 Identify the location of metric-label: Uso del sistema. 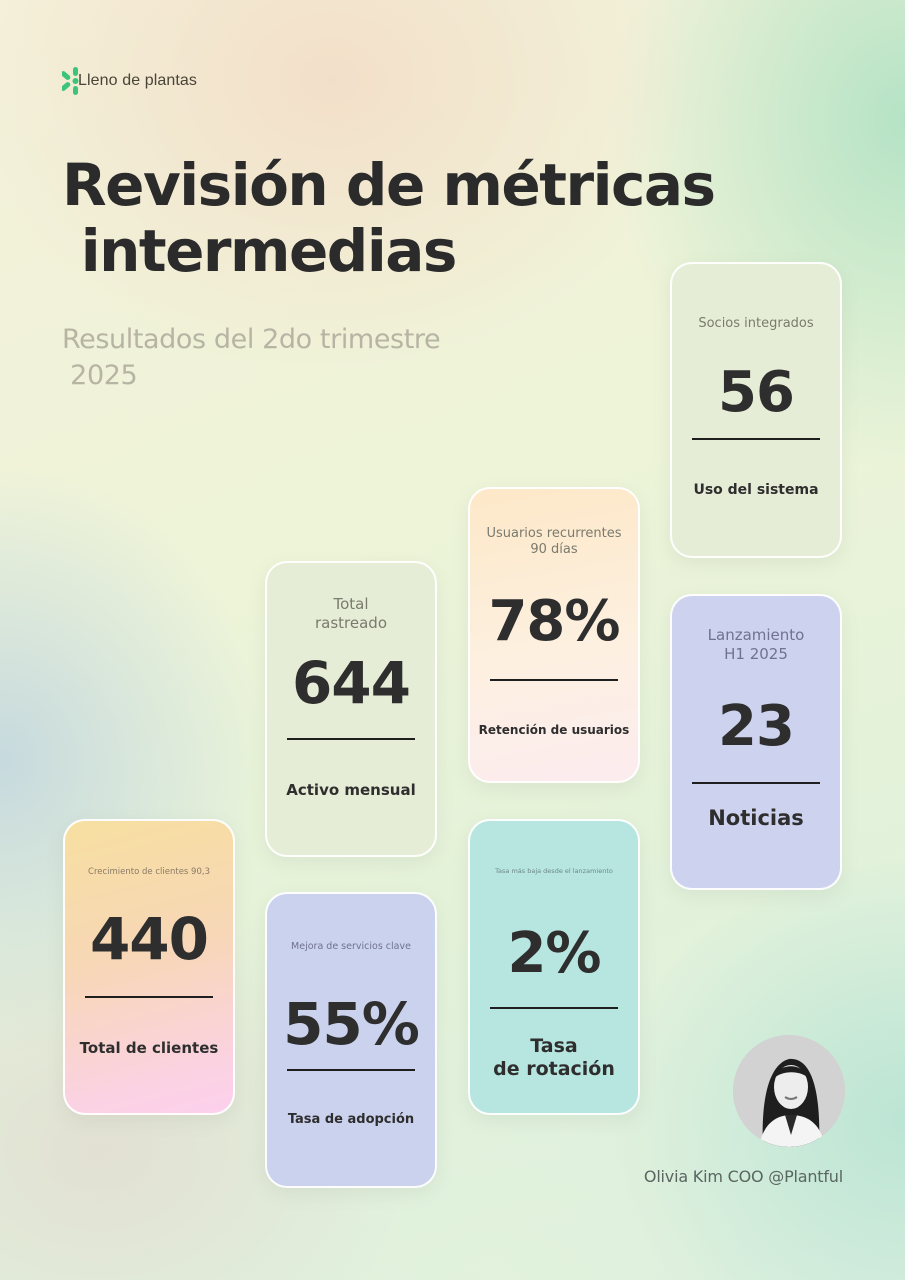
(756, 490).